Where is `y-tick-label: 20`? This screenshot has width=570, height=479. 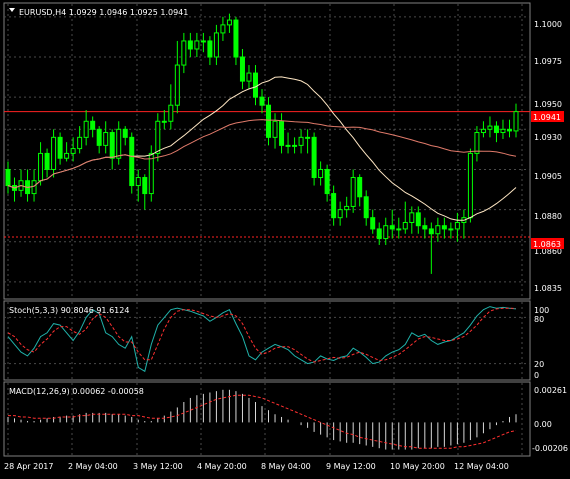 y-tick-label: 20 is located at coordinates (539, 364).